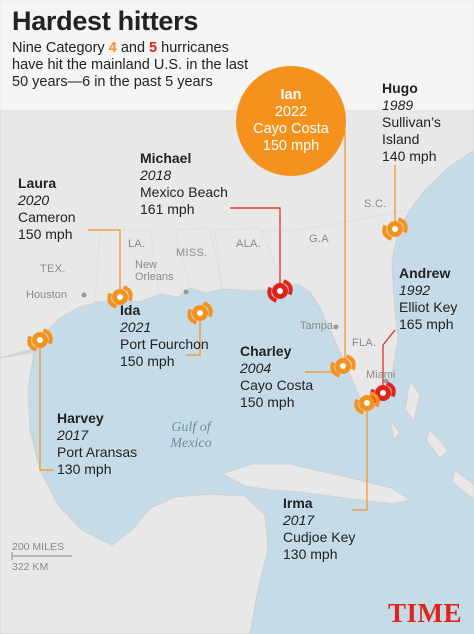 This screenshot has height=634, width=474. What do you see at coordinates (154, 271) in the screenshot?
I see `city-label: New Orleans` at bounding box center [154, 271].